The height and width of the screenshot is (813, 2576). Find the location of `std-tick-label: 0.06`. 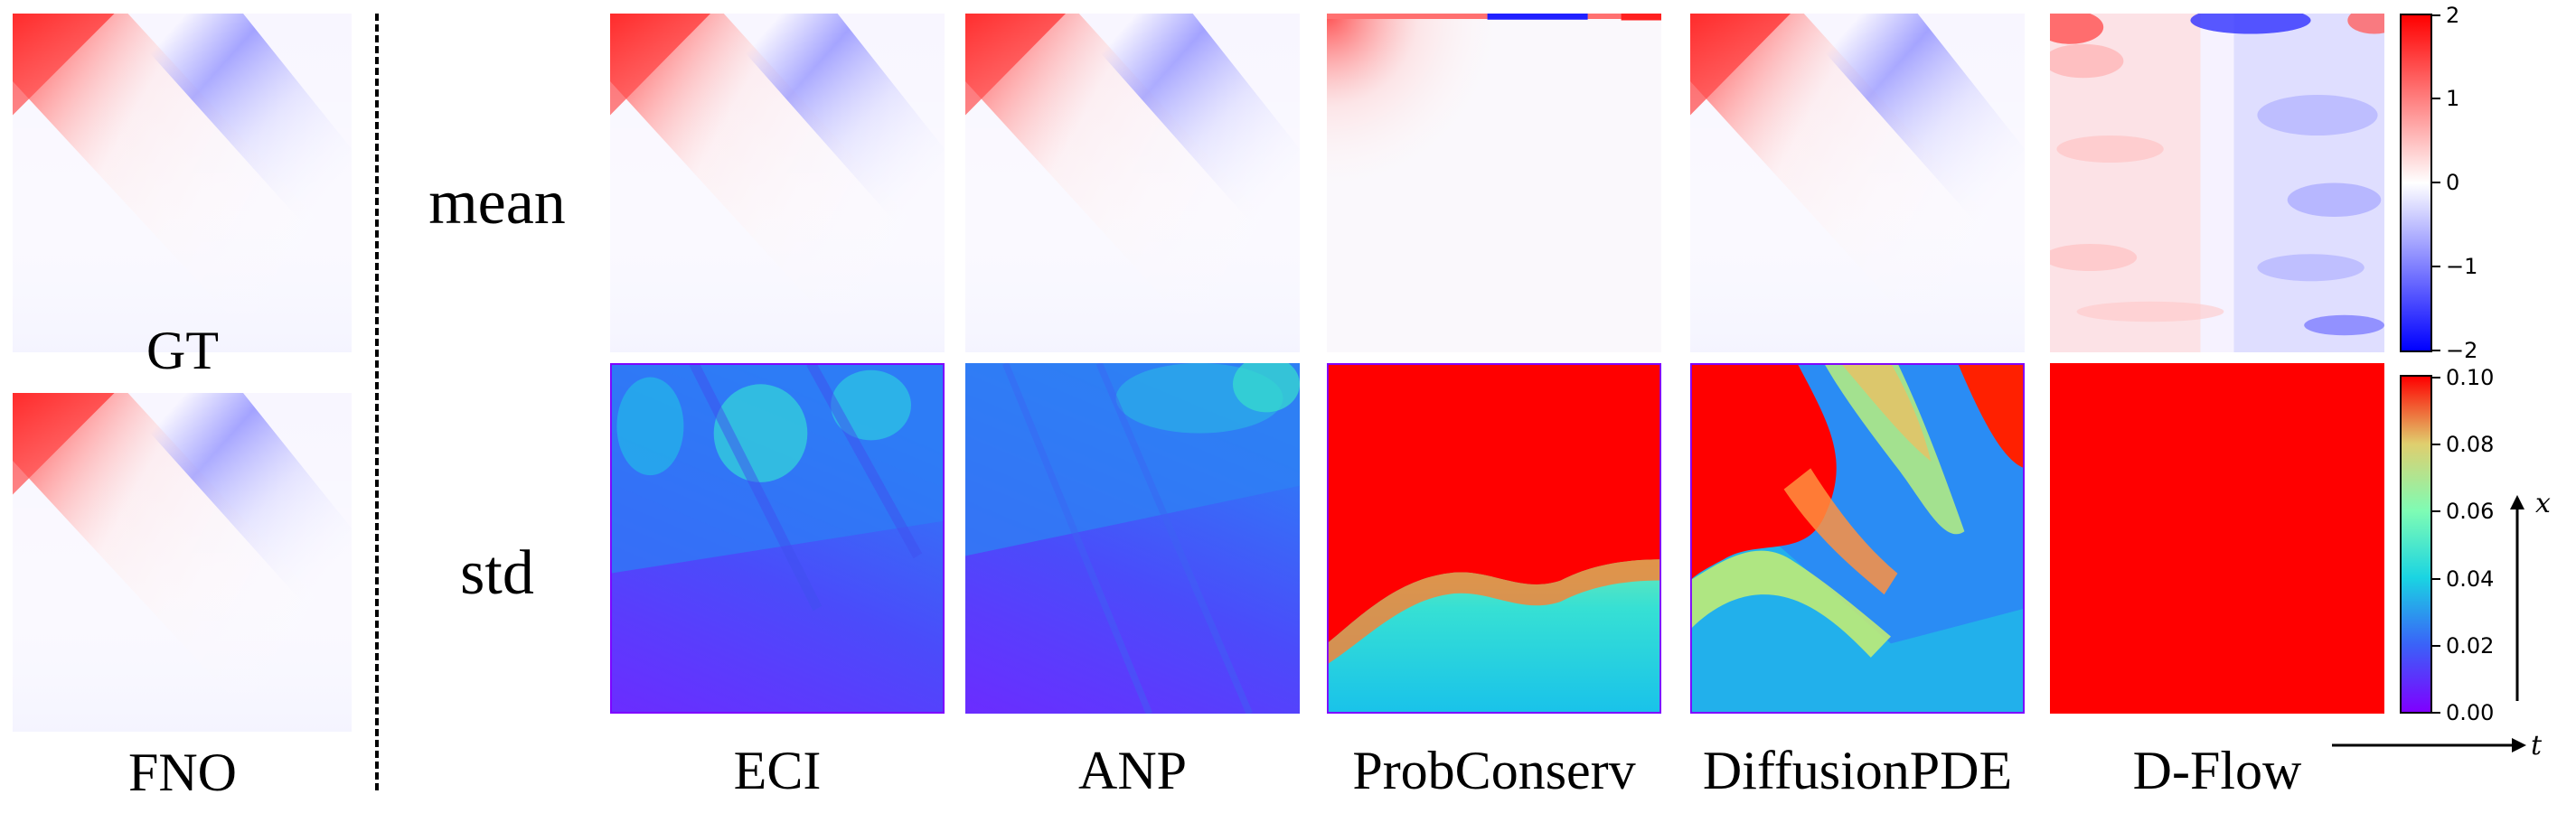

std-tick-label: 0.06 is located at coordinates (2471, 512).